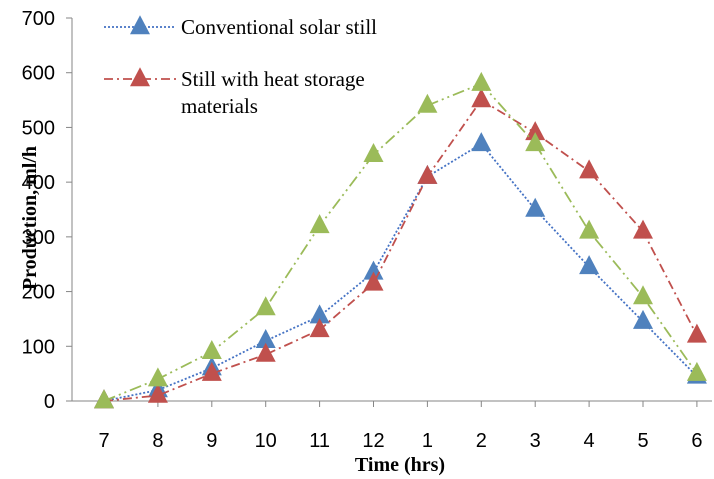 The height and width of the screenshot is (479, 714). I want to click on y-tick-label: 200, so click(38, 293).